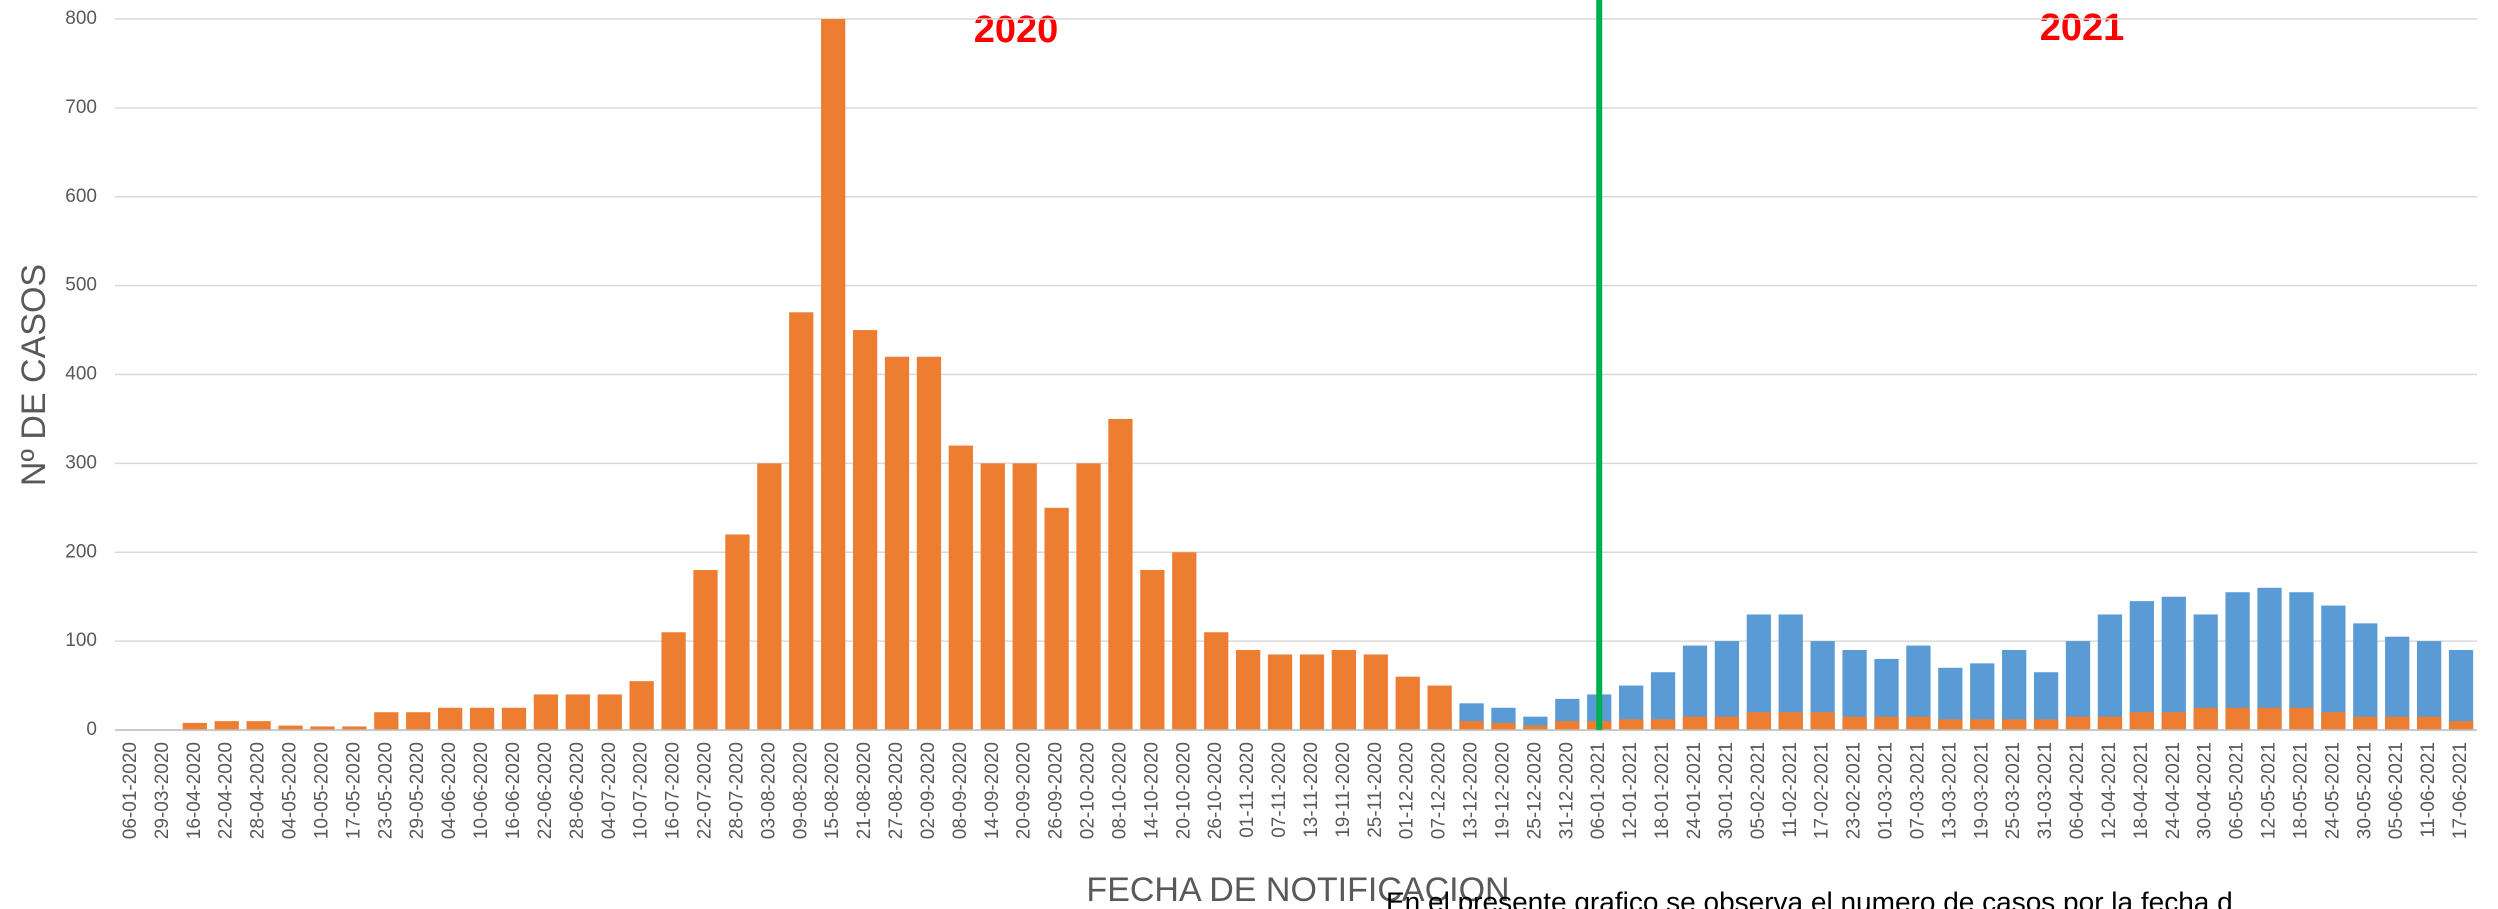 This screenshot has width=2498, height=909. I want to click on y-tick-label: 100, so click(81, 640).